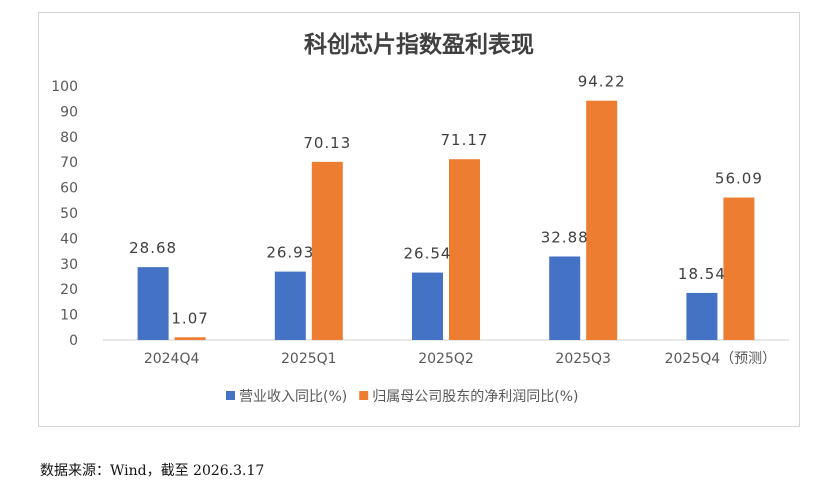 Image resolution: width=825 pixels, height=500 pixels. Describe the element at coordinates (69, 189) in the screenshot. I see `y-tick-label: 60` at that location.